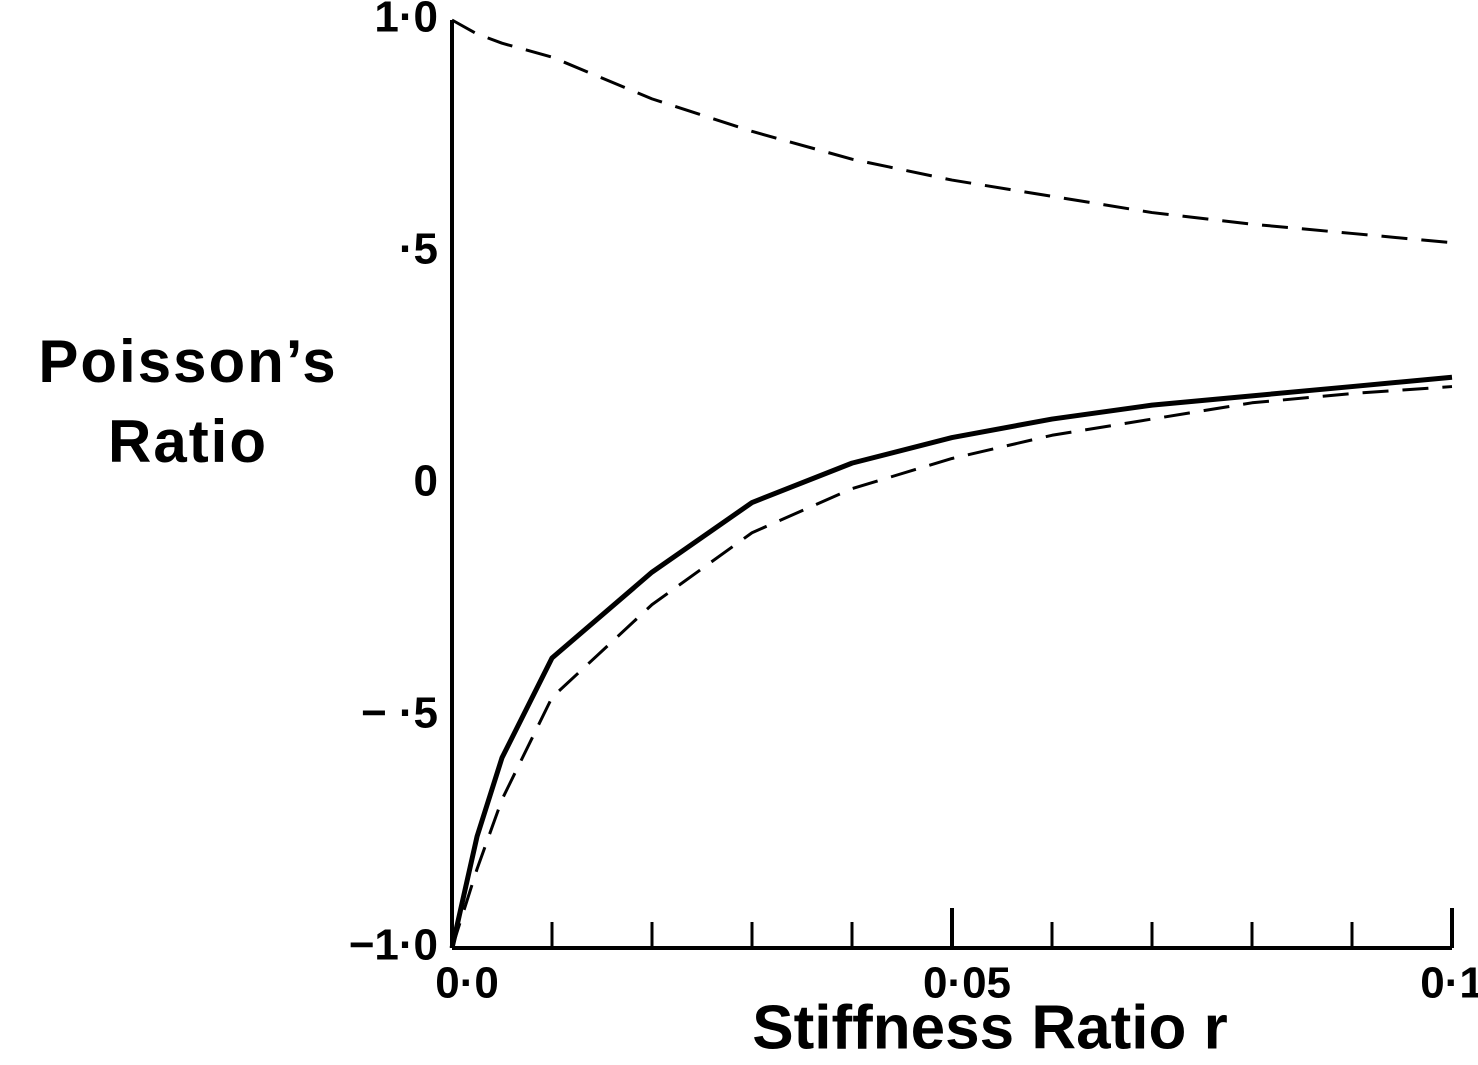 The height and width of the screenshot is (1065, 1478). Describe the element at coordinates (1449, 983) in the screenshot. I see `x-tick-label: 0·1` at that location.